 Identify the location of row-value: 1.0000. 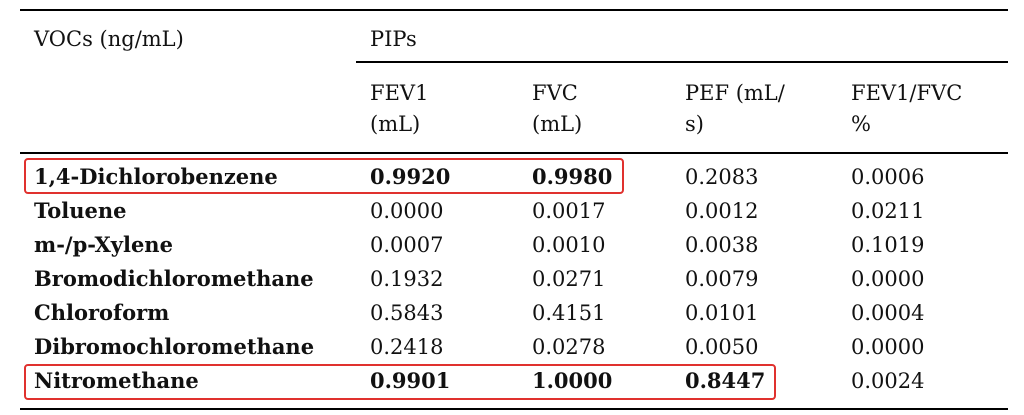
(572, 380).